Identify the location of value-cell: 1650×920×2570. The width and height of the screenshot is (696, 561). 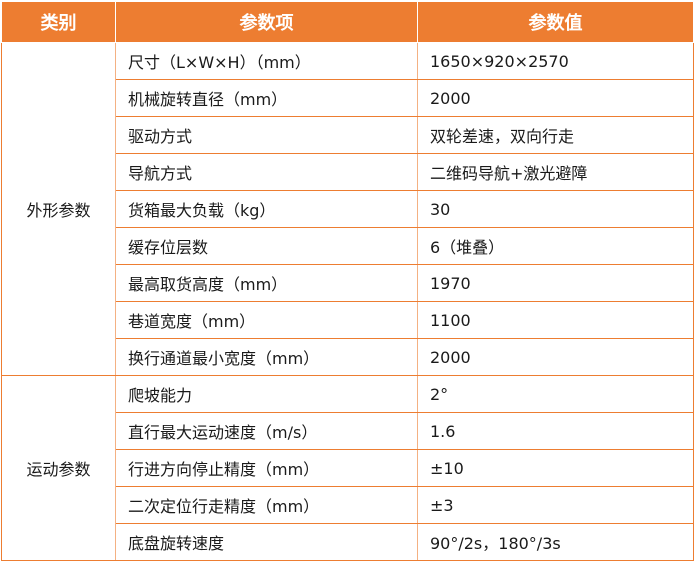
(555, 61).